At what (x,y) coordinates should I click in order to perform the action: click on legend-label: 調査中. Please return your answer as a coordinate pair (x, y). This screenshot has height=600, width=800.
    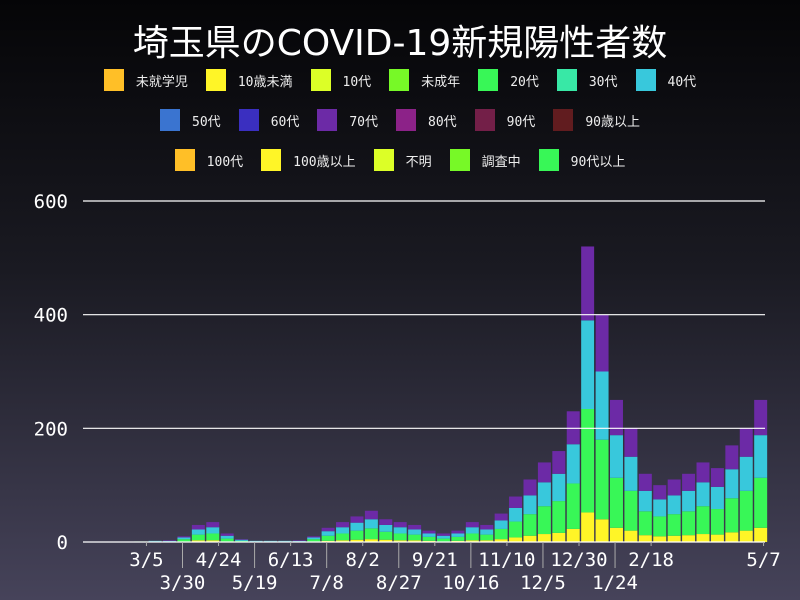
    Looking at the image, I should click on (501, 162).